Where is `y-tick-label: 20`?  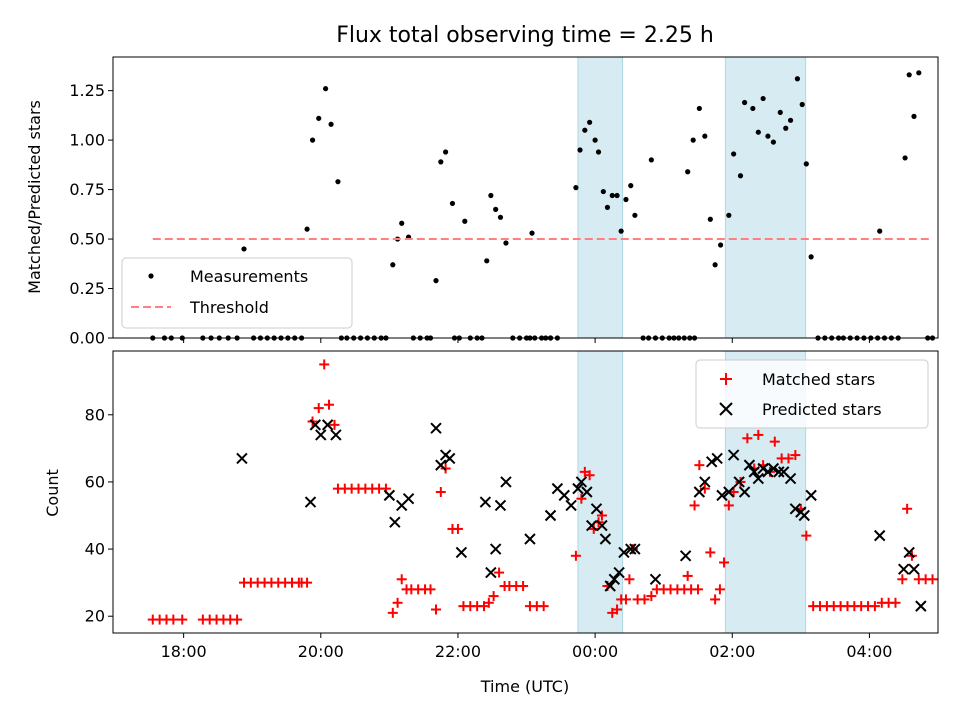 y-tick-label: 20 is located at coordinates (95, 616).